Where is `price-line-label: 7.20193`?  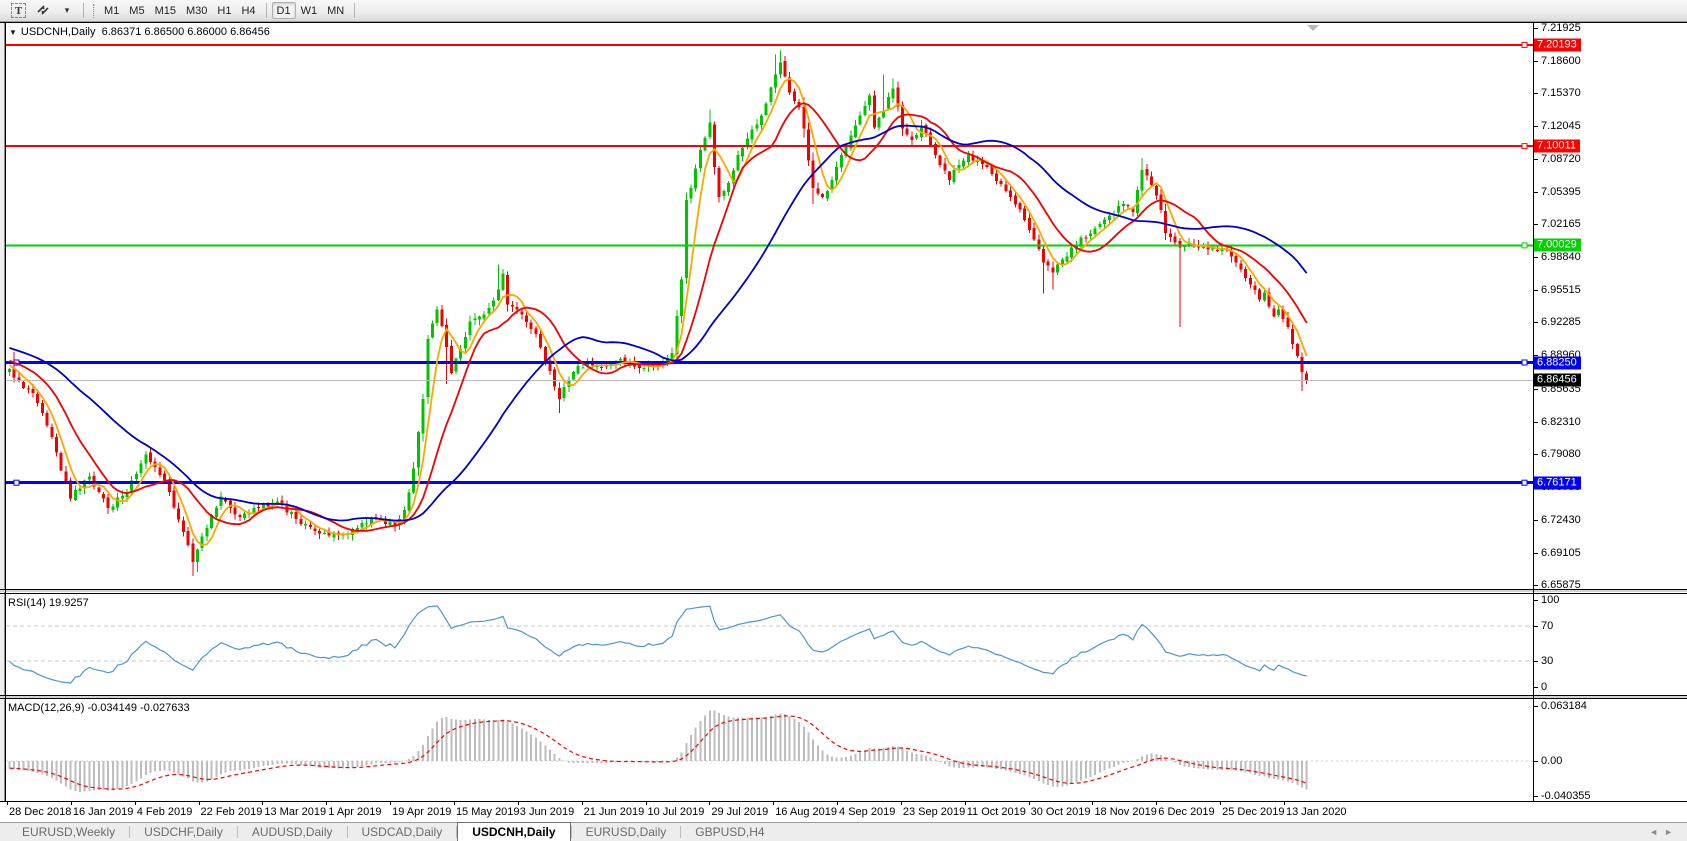 price-line-label: 7.20193 is located at coordinates (1557, 45).